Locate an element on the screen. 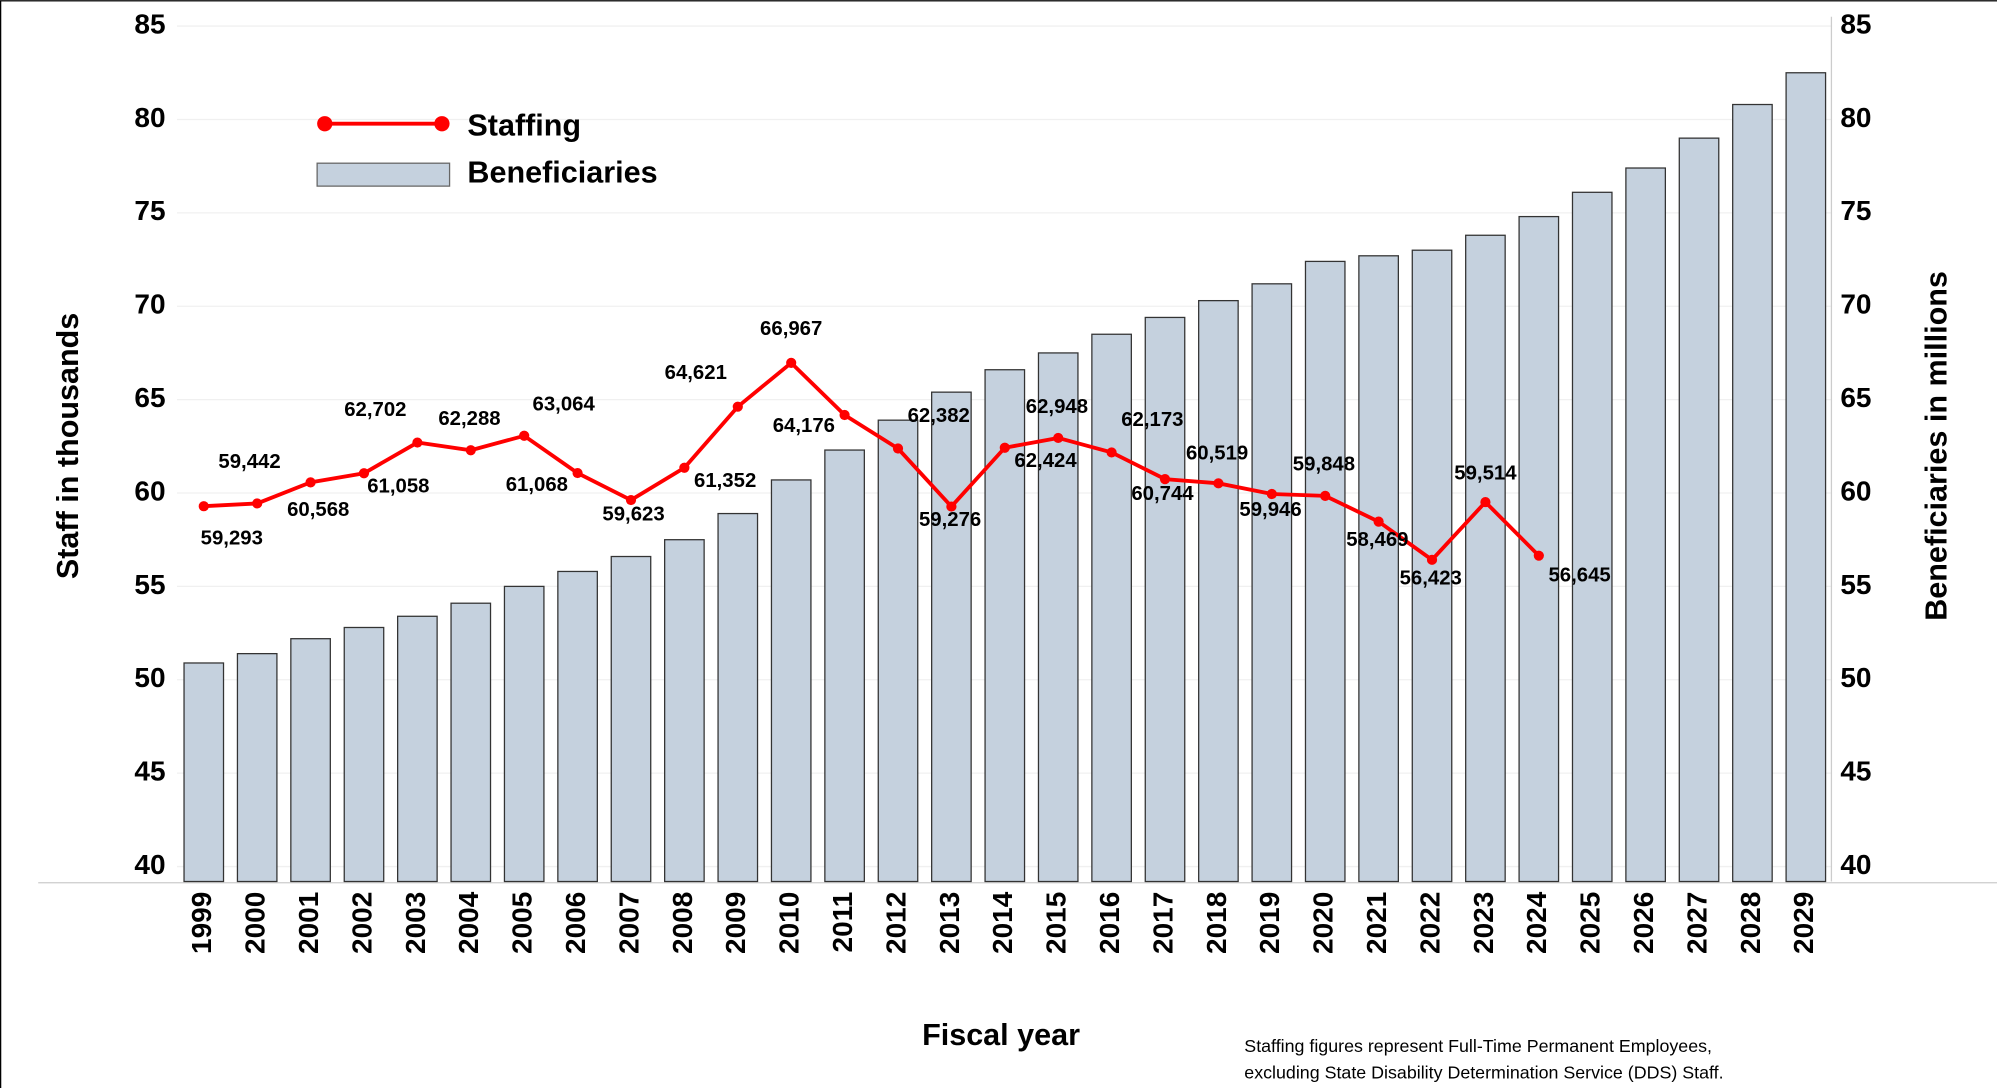 The image size is (1997, 1088). data-label: 64,176 is located at coordinates (804, 426).